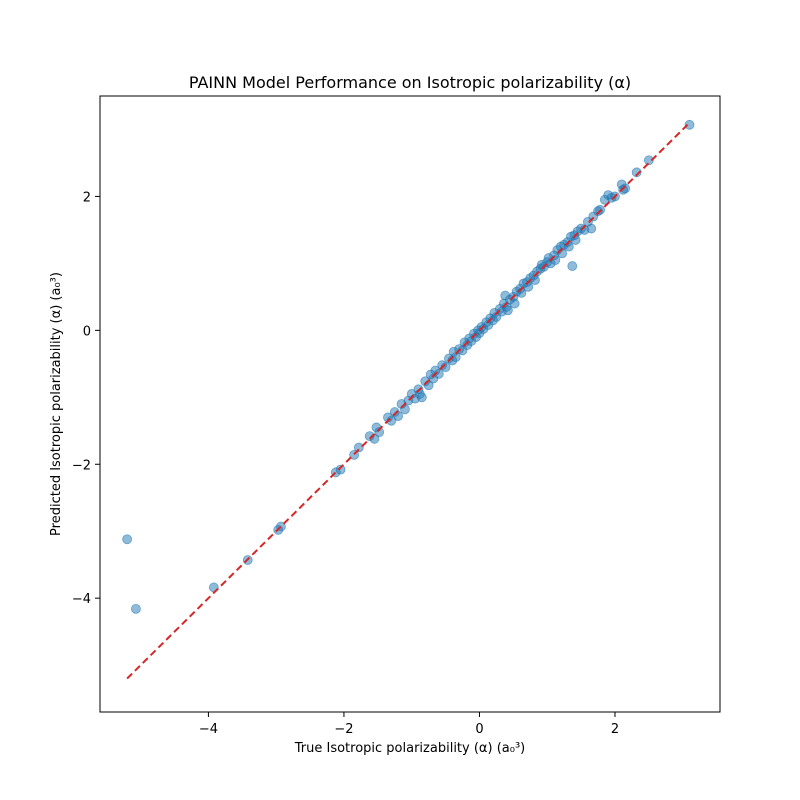 This screenshot has width=800, height=800. I want to click on y-axis-ticks: −4 −2 0 2, so click(86, 398).